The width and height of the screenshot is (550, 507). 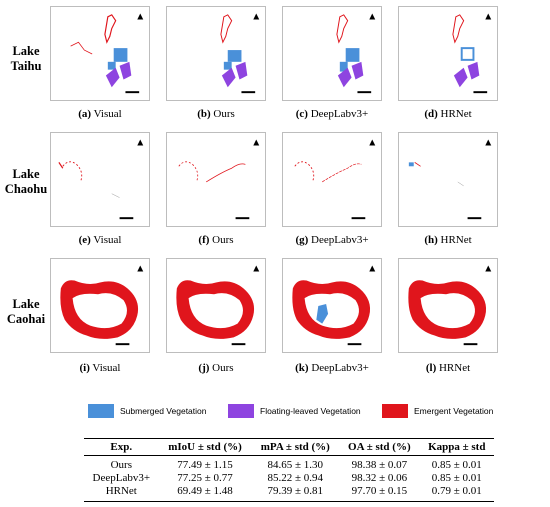 What do you see at coordinates (448, 53) in the screenshot?
I see `map-taihu-hrnet: ▲` at bounding box center [448, 53].